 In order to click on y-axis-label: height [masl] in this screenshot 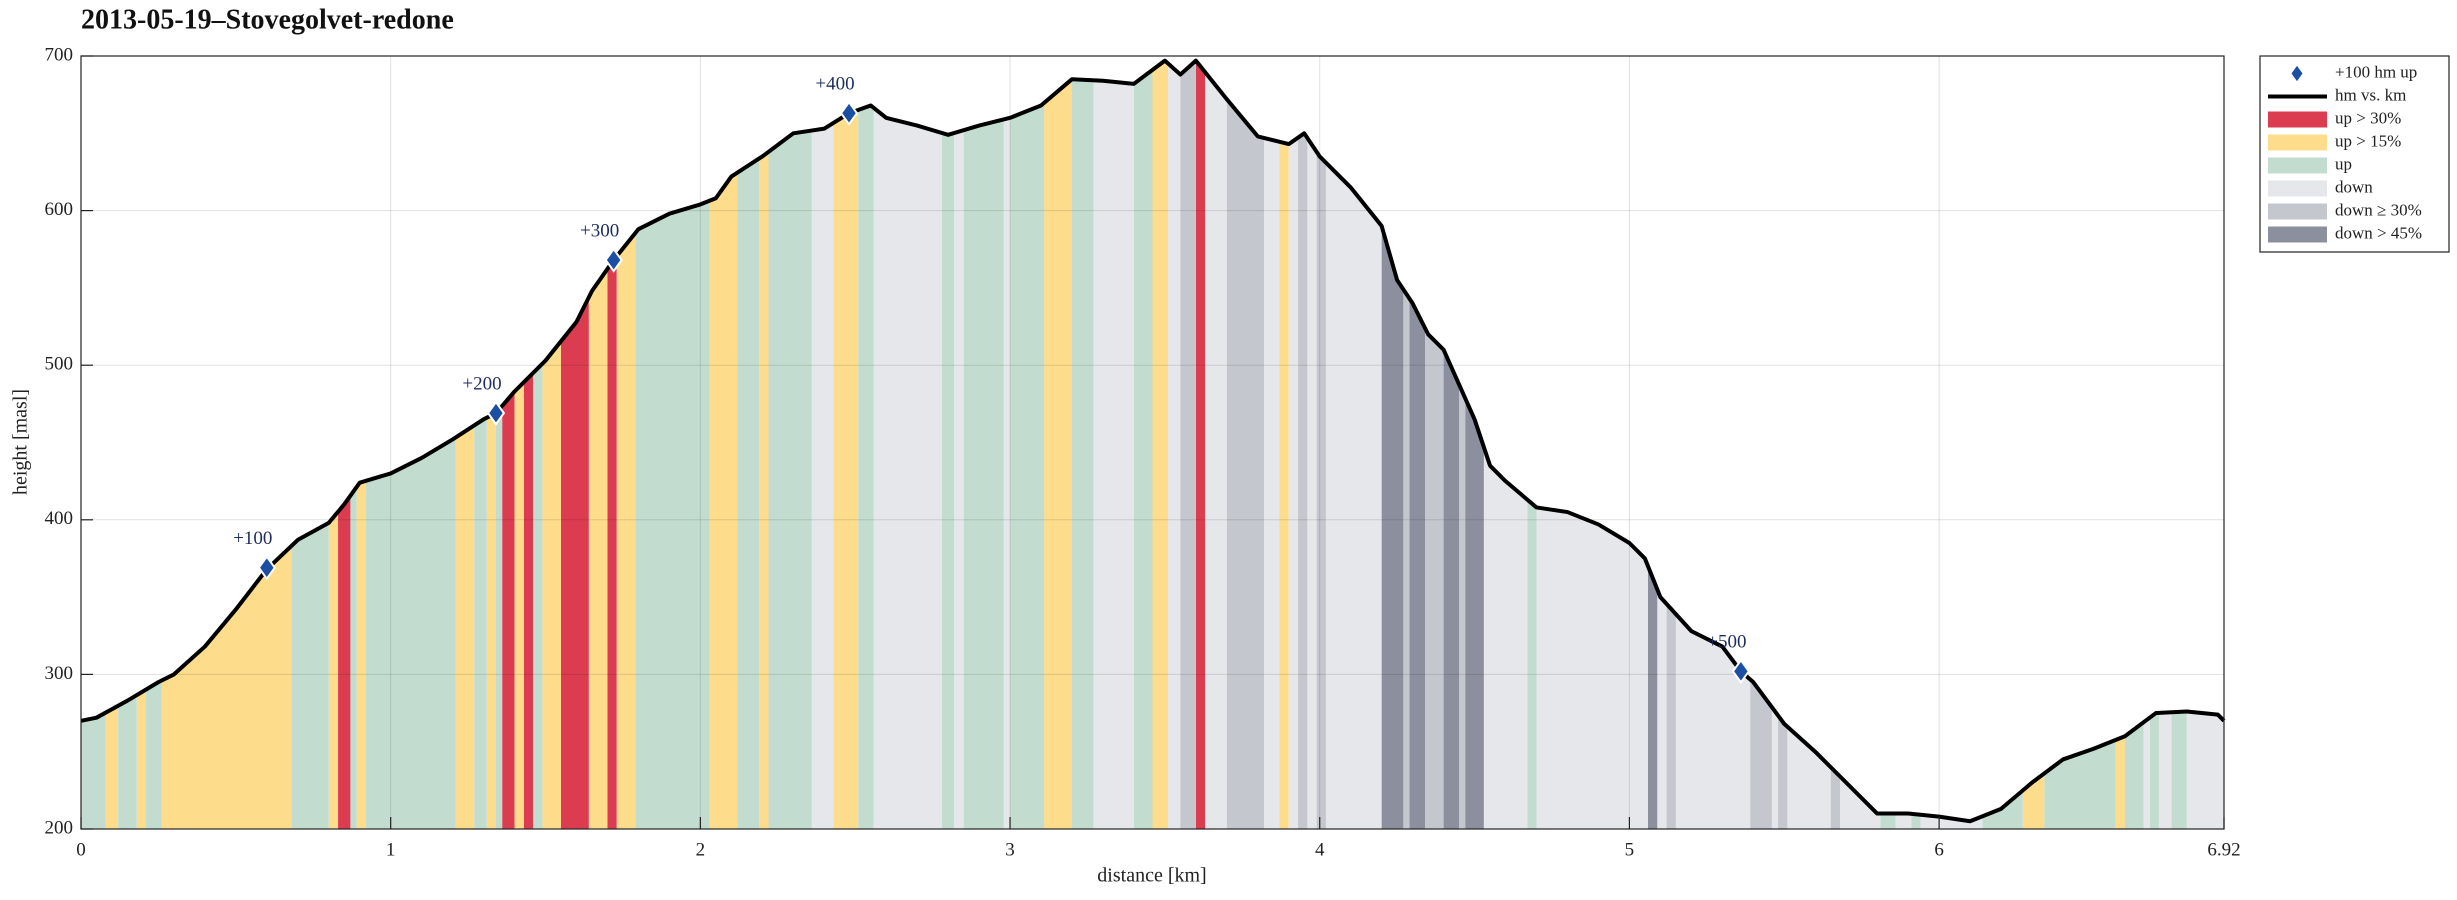, I will do `click(21, 442)`.